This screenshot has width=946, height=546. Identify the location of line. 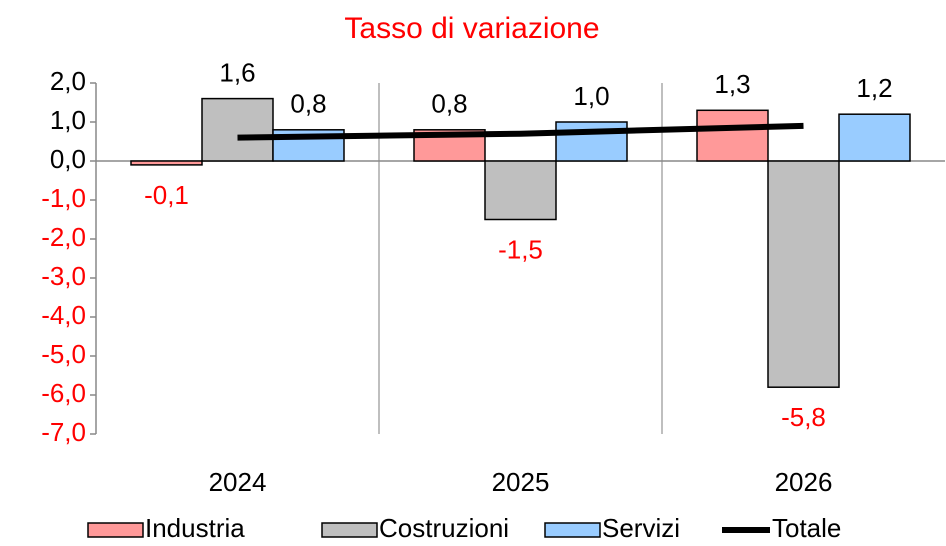
(520, 131).